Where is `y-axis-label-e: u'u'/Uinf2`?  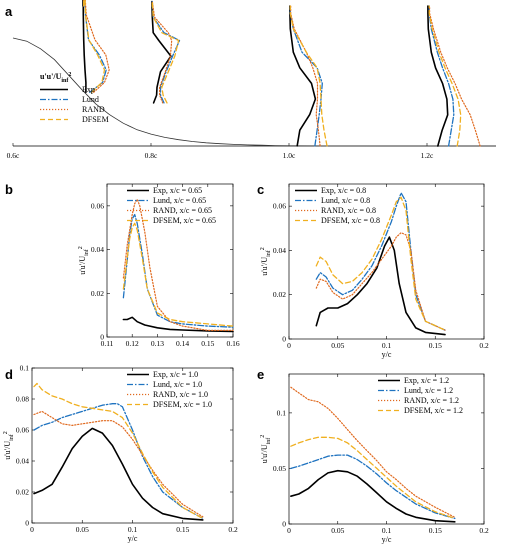 y-axis-label-e: u'u'/Uinf2 is located at coordinates (266, 449).